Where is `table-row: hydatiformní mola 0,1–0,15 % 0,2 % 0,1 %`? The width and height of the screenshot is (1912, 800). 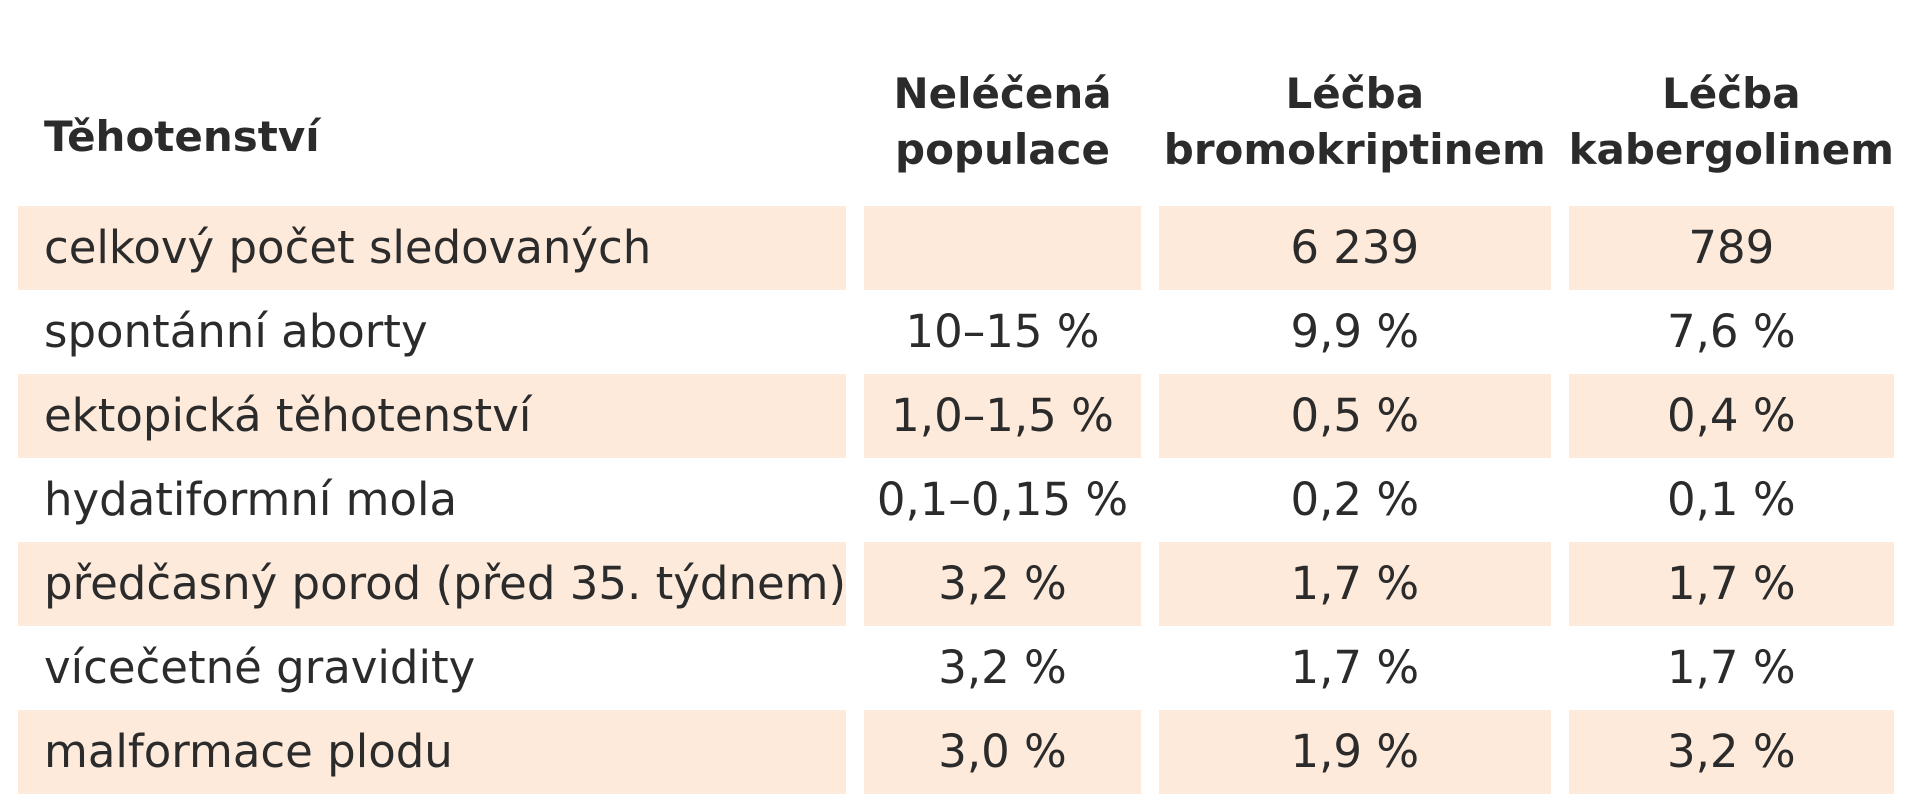
table-row: hydatiformní mola 0,1–0,15 % 0,2 % 0,1 % is located at coordinates (956, 500).